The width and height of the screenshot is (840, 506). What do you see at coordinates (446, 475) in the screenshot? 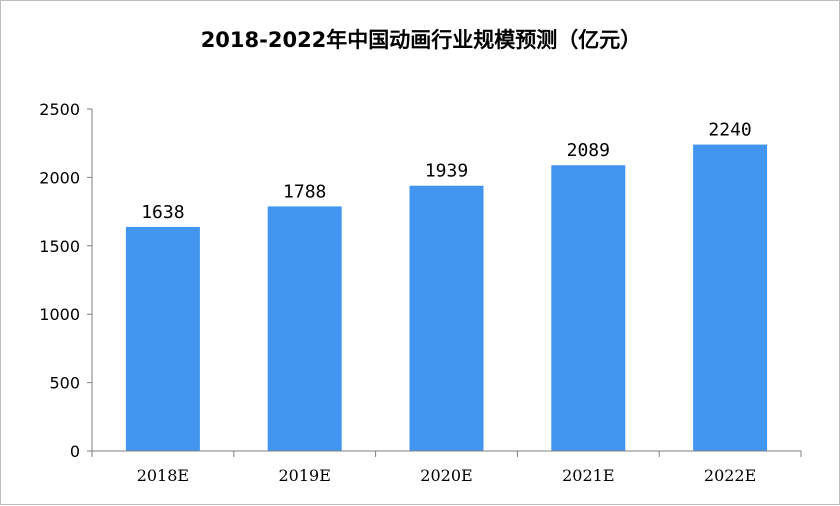
I see `x-tick-label: 2020E` at bounding box center [446, 475].